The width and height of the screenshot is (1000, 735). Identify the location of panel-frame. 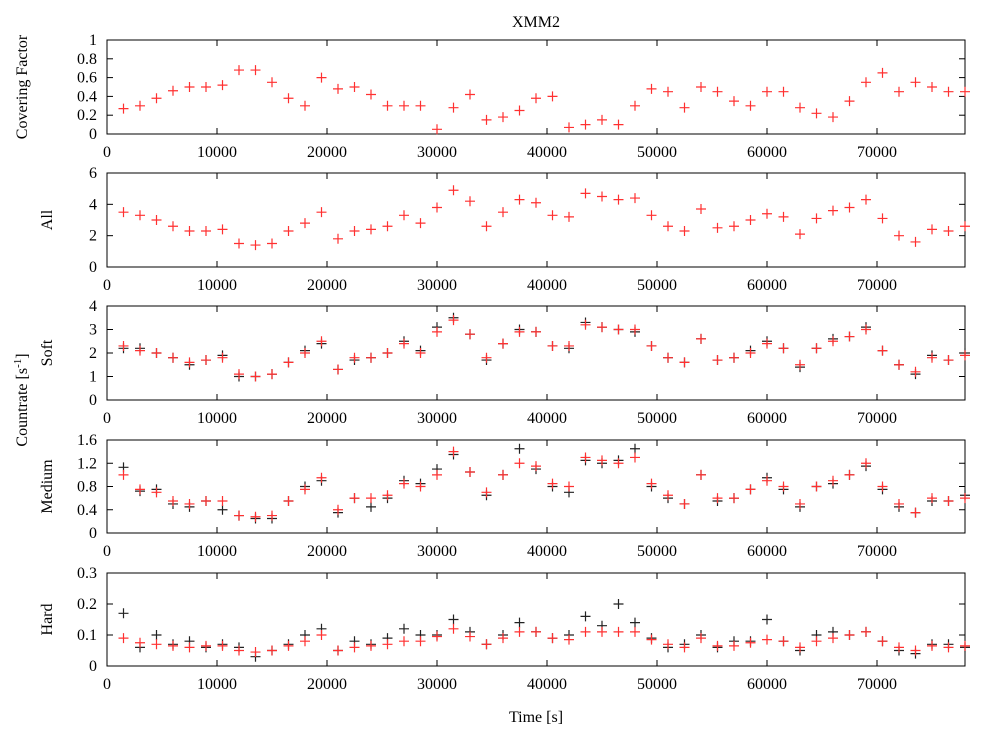
(536, 220).